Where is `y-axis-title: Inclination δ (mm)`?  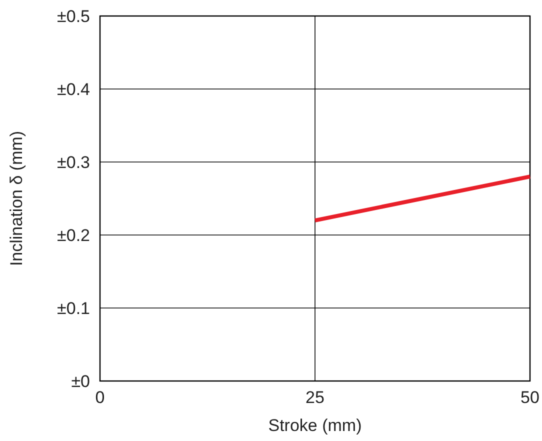
y-axis-title: Inclination δ (mm) is located at coordinates (16, 198).